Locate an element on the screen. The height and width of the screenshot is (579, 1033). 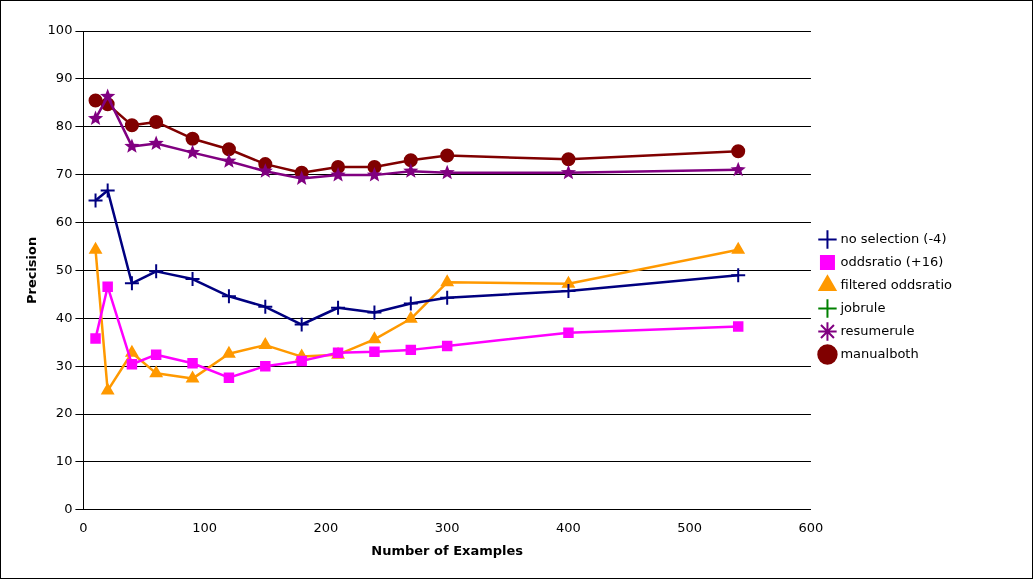
y-tick-label: 80 is located at coordinates (64, 126).